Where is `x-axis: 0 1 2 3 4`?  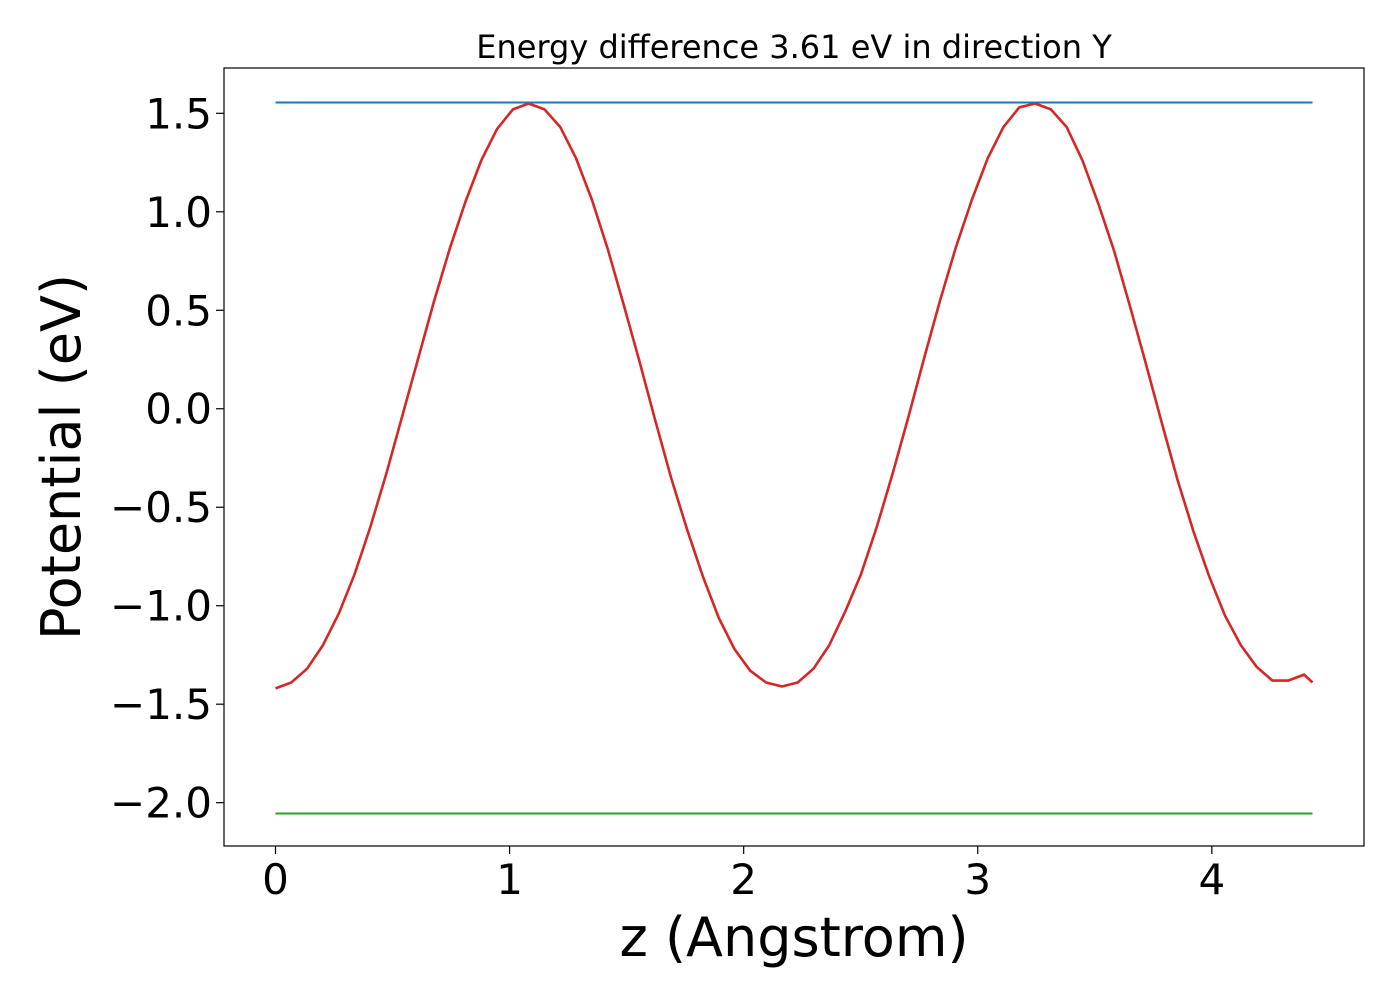 x-axis: 0 1 2 3 4 is located at coordinates (743, 875).